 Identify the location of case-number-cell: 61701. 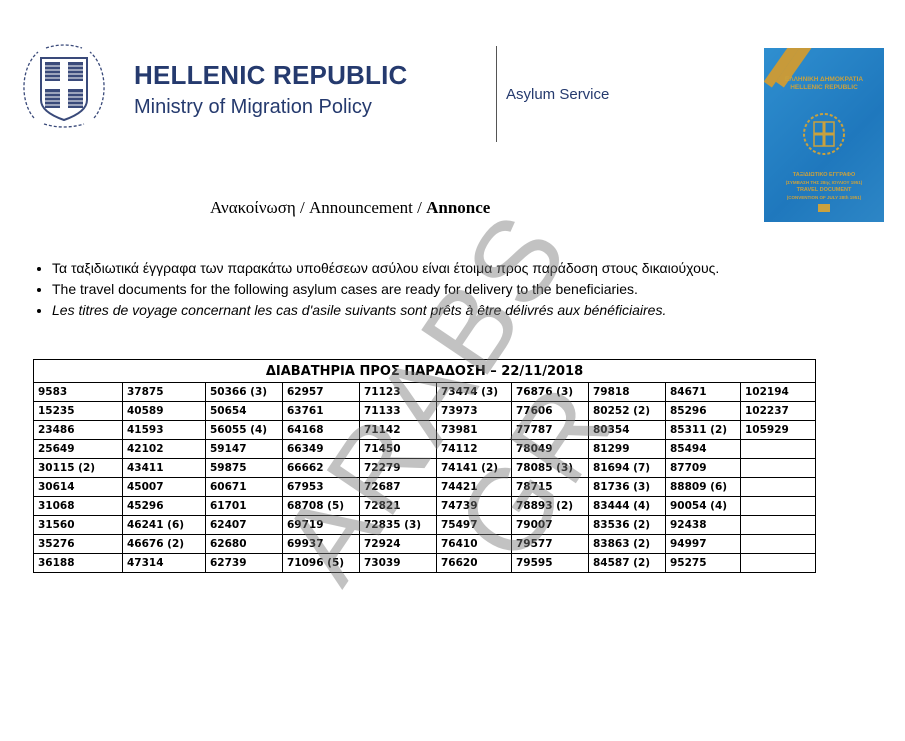
(244, 506).